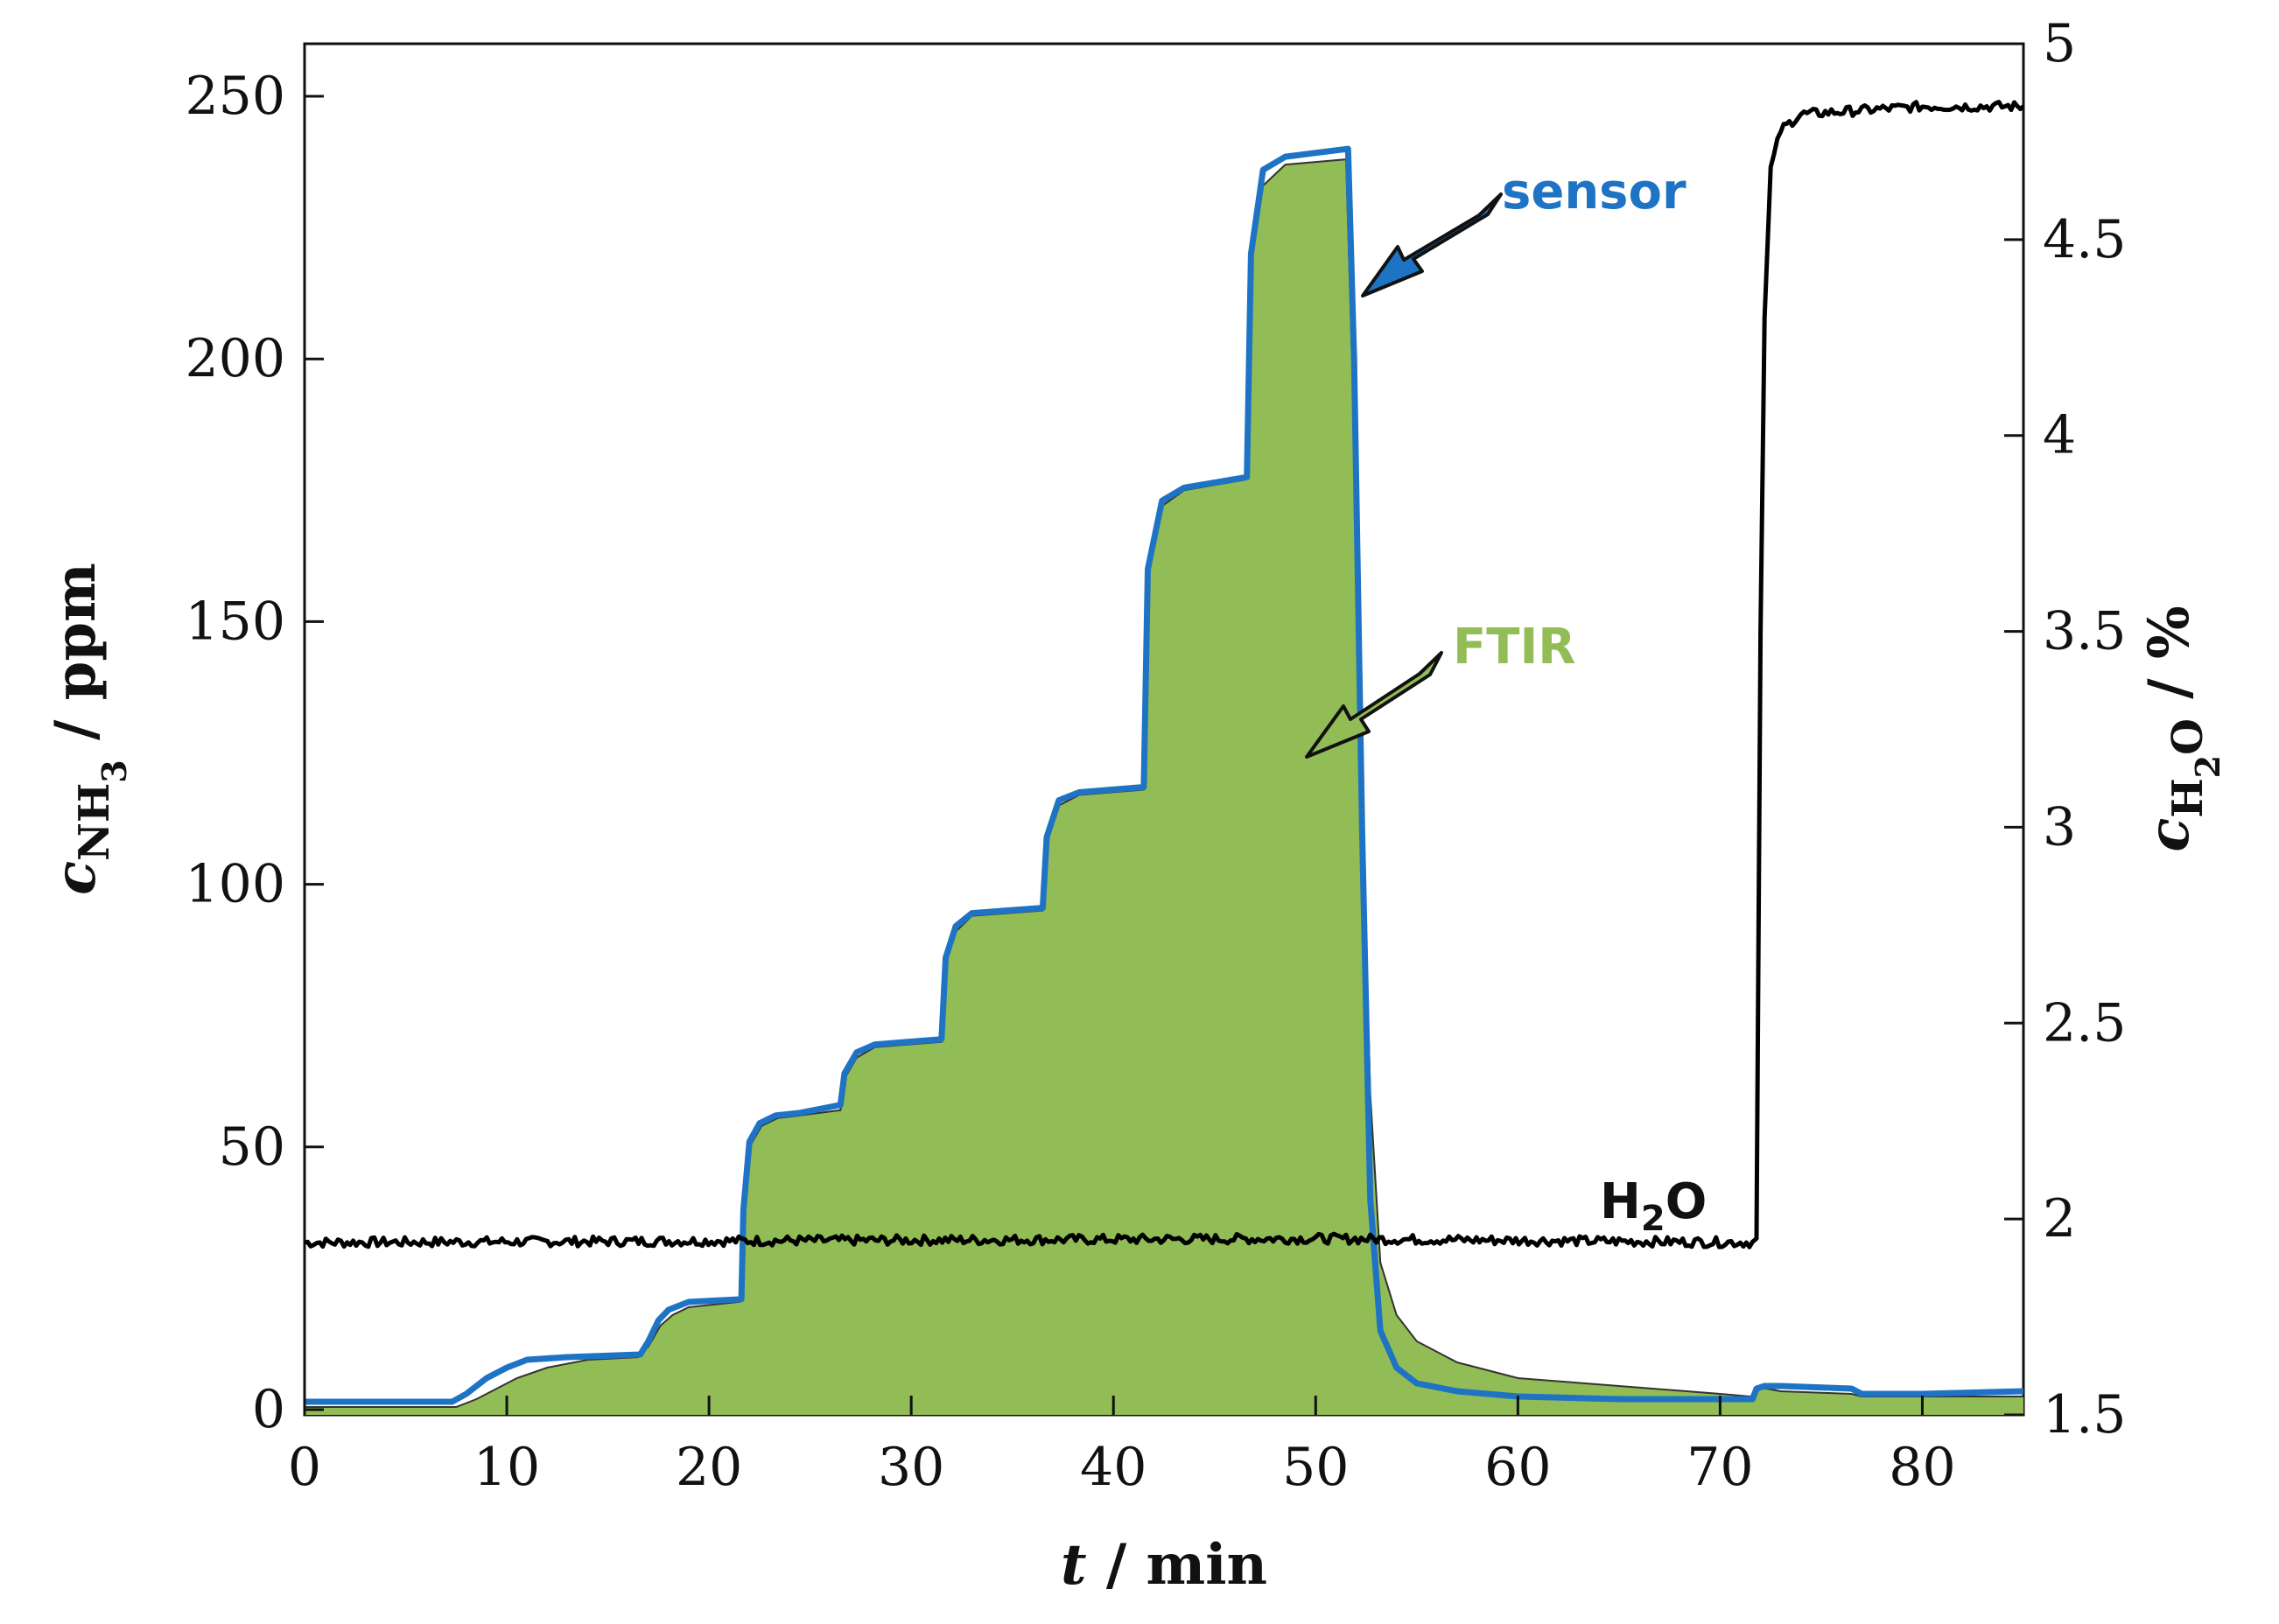  Describe the element at coordinates (2084, 1023) in the screenshot. I see `y-right-tick-label: 2.5` at that location.